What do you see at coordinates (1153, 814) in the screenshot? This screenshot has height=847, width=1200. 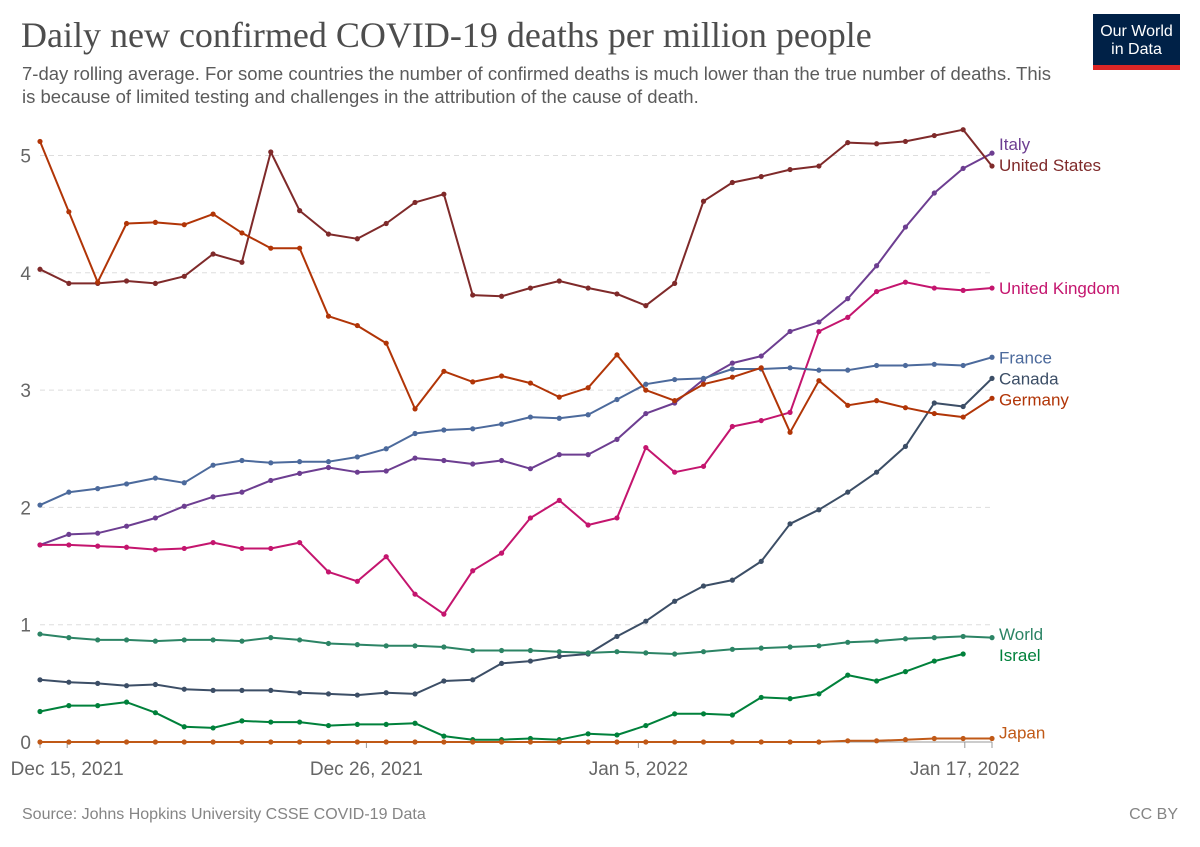 I see `license-label: CC BY` at bounding box center [1153, 814].